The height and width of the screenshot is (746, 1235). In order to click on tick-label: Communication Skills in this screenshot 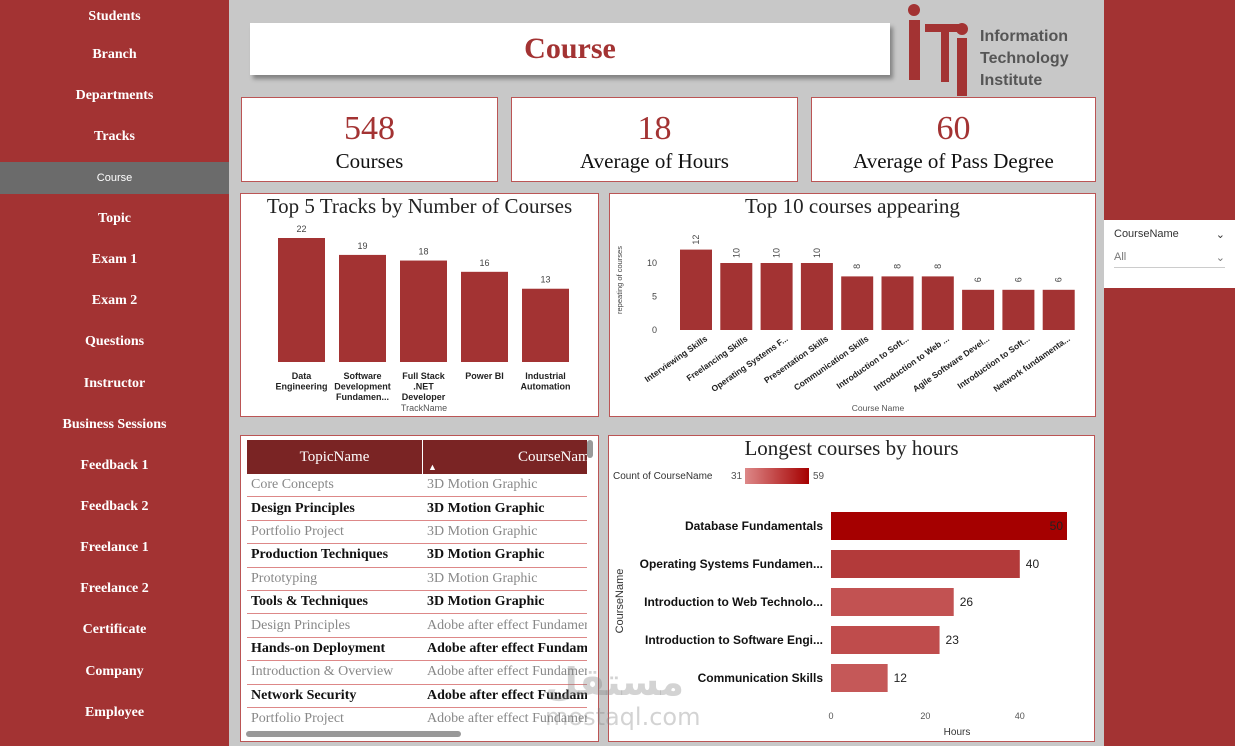, I will do `click(831, 362)`.